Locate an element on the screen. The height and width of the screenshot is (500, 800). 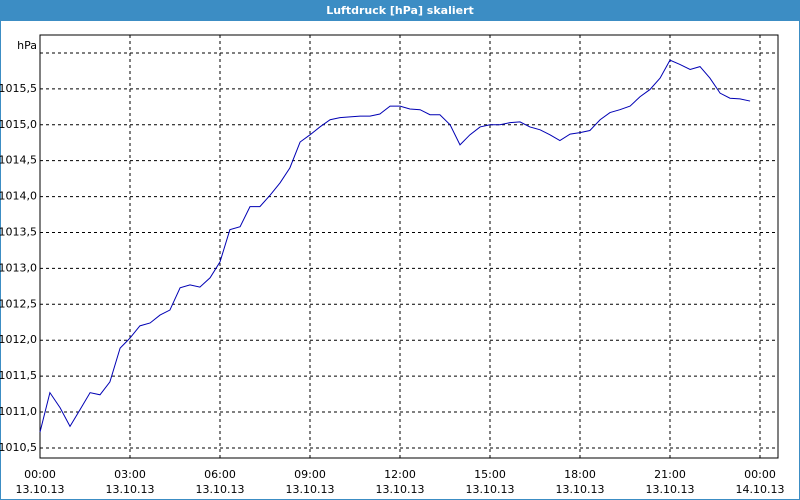
y-tick-label: 1013,0 is located at coordinates (18, 267).